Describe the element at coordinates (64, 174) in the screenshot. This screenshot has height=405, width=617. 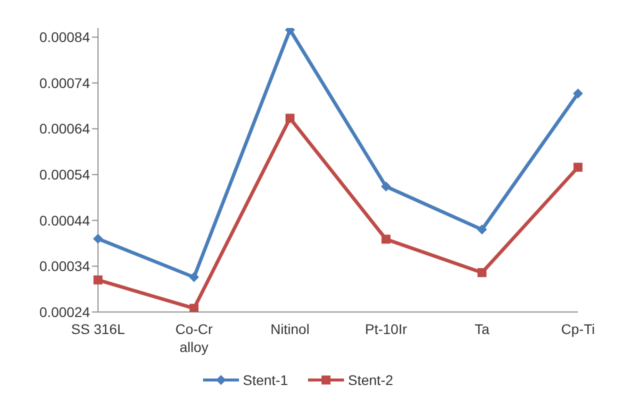
I see `y-tick-label: 0.00054` at that location.